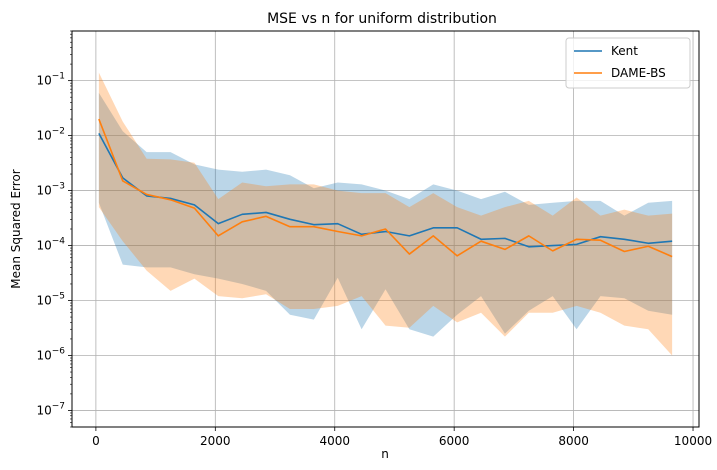 This screenshot has width=717, height=470. I want to click on y-tick-label: 10⁻⁵, so click(50, 300).